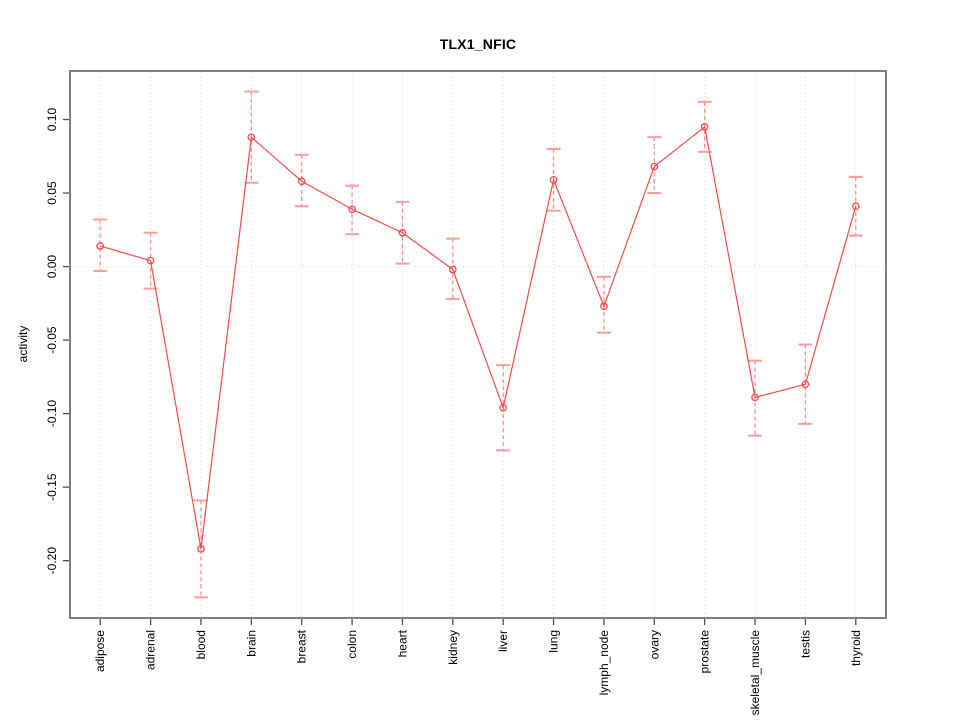  Describe the element at coordinates (654, 644) in the screenshot. I see `x-tick-label: ovary` at that location.